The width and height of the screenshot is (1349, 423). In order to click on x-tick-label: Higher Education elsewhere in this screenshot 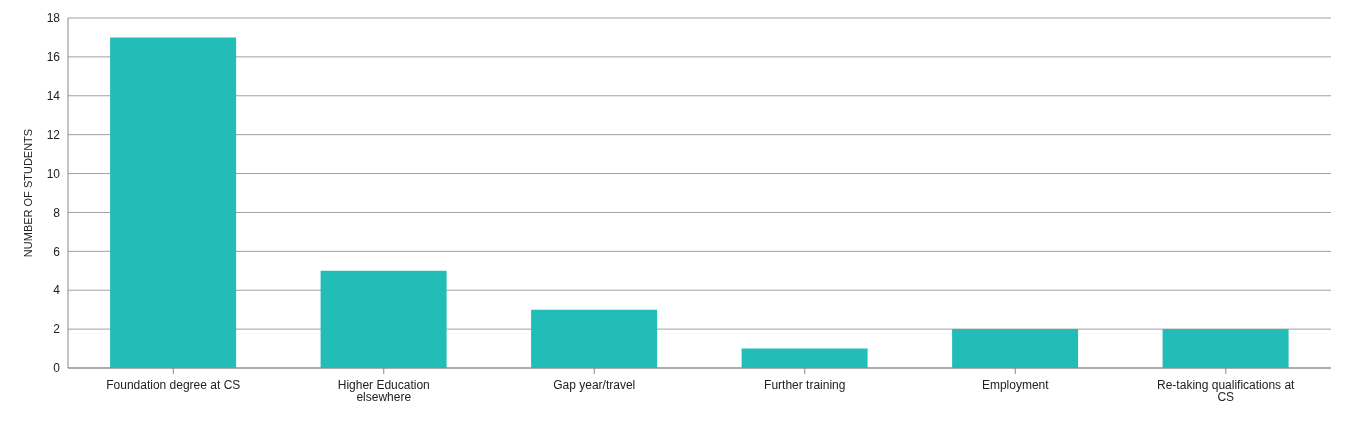, I will do `click(383, 390)`.